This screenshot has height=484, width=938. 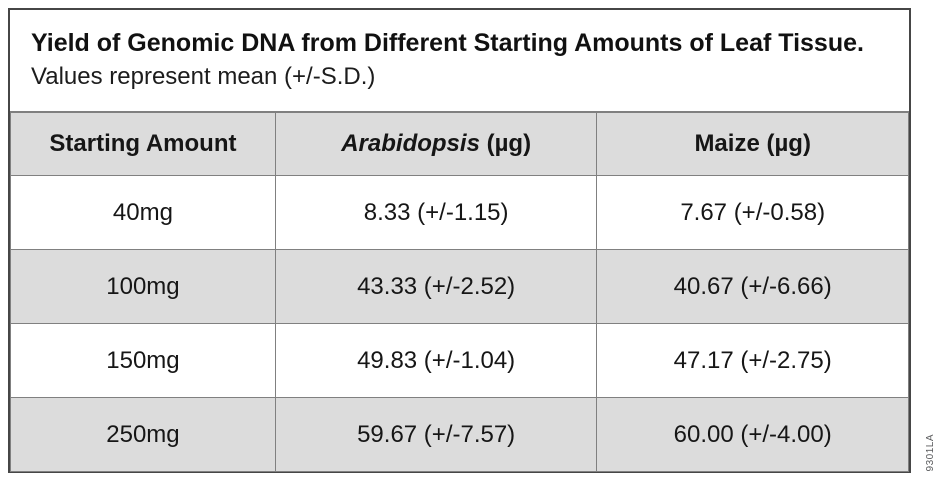 I want to click on figure-subtitle: Values represent mean (+/-S.D.), so click(x=203, y=76).